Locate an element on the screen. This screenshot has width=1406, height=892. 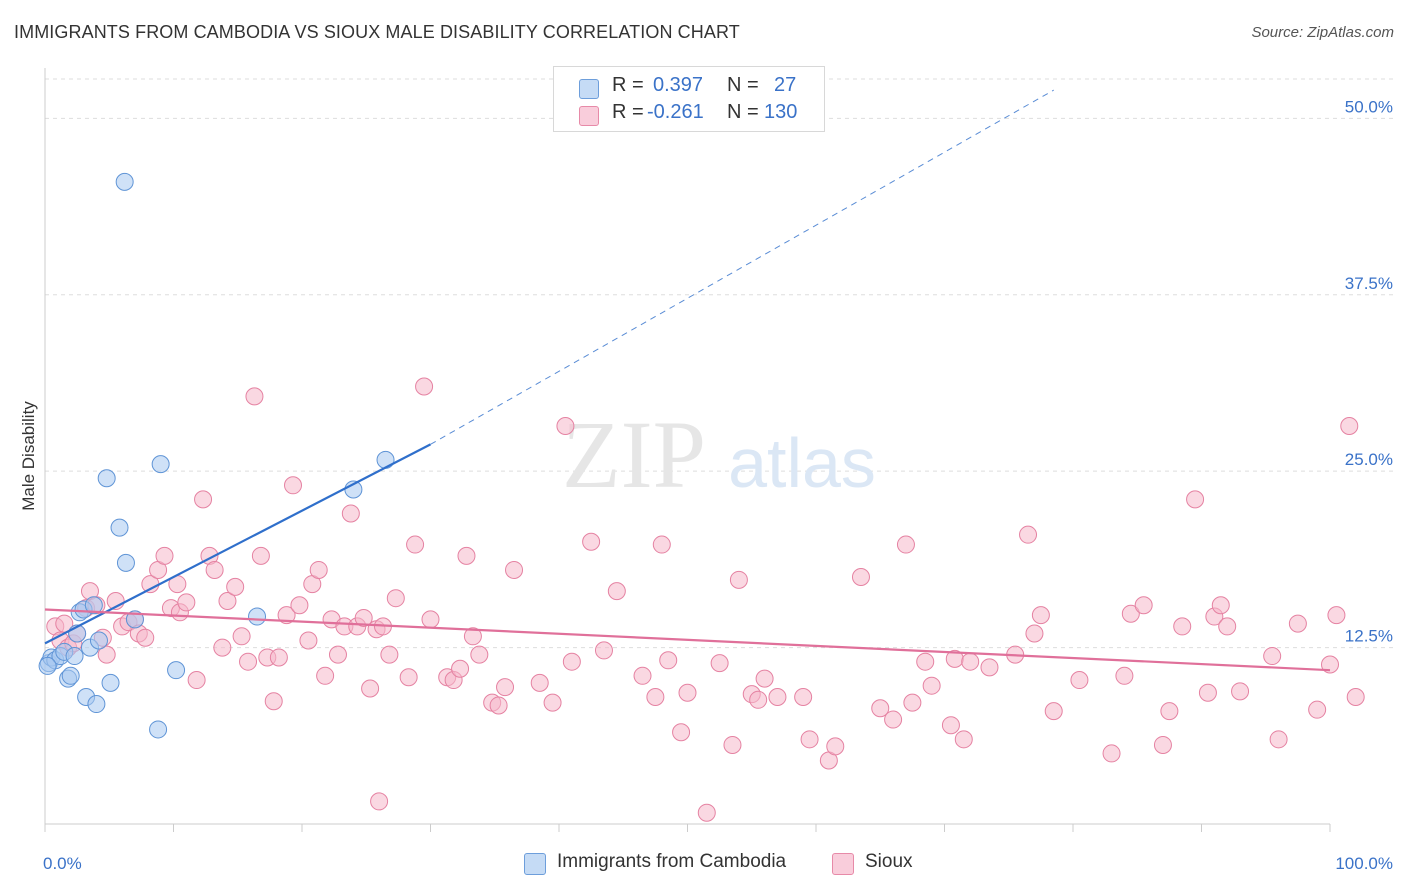
x-tick-label: 100.0% is located at coordinates (1364, 863).